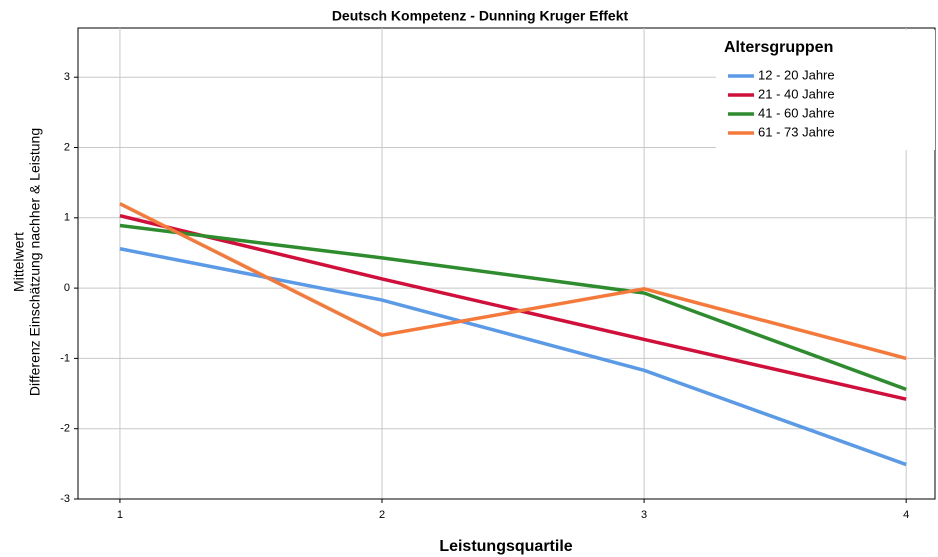 The height and width of the screenshot is (557, 938). What do you see at coordinates (796, 93) in the screenshot?
I see `legend-label: 21 - 40 Jahre` at bounding box center [796, 93].